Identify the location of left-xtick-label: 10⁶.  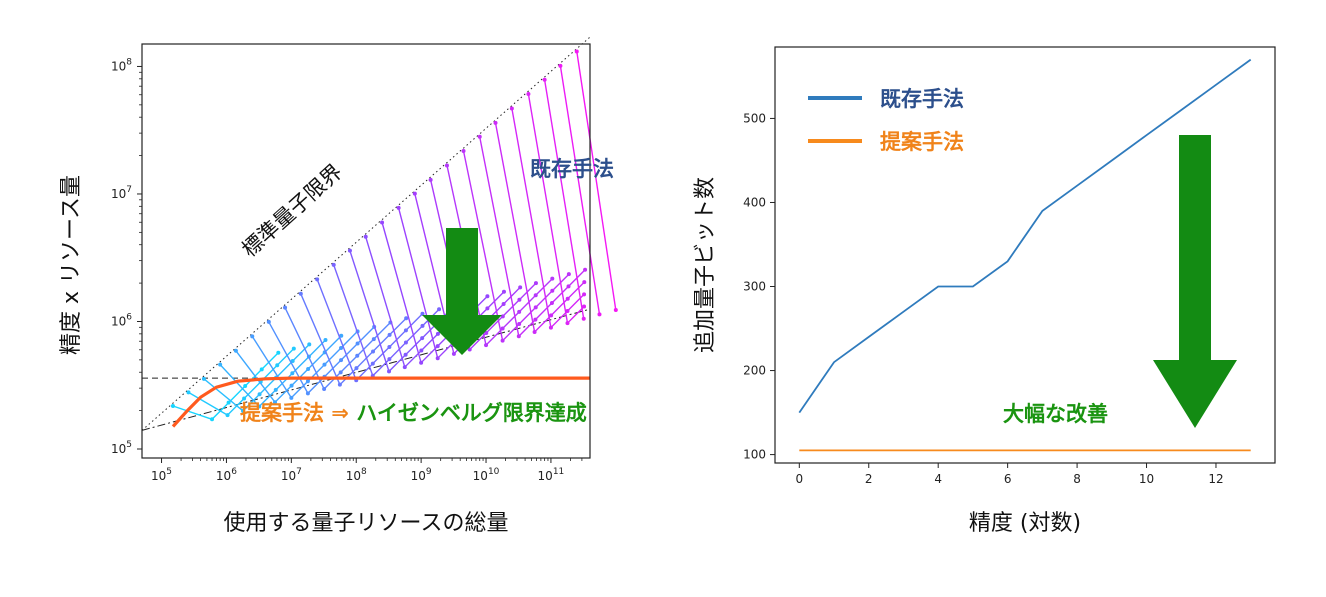
(226, 475).